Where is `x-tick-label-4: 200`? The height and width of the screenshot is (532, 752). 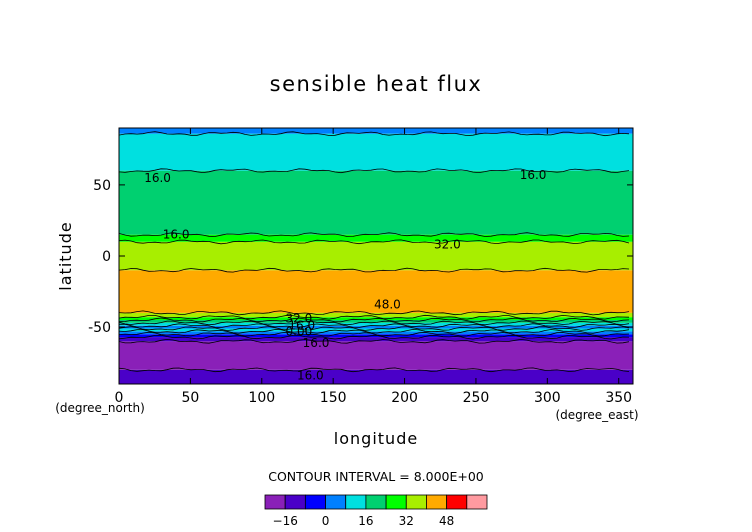 x-tick-label-4: 200 is located at coordinates (404, 398).